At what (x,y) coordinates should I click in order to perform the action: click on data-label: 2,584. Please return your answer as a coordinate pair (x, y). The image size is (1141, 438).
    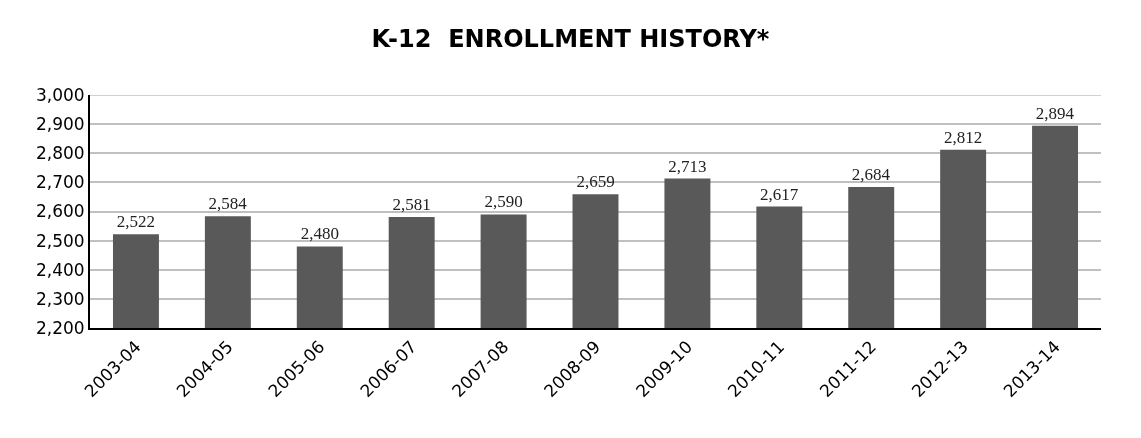
    Looking at the image, I should click on (228, 204).